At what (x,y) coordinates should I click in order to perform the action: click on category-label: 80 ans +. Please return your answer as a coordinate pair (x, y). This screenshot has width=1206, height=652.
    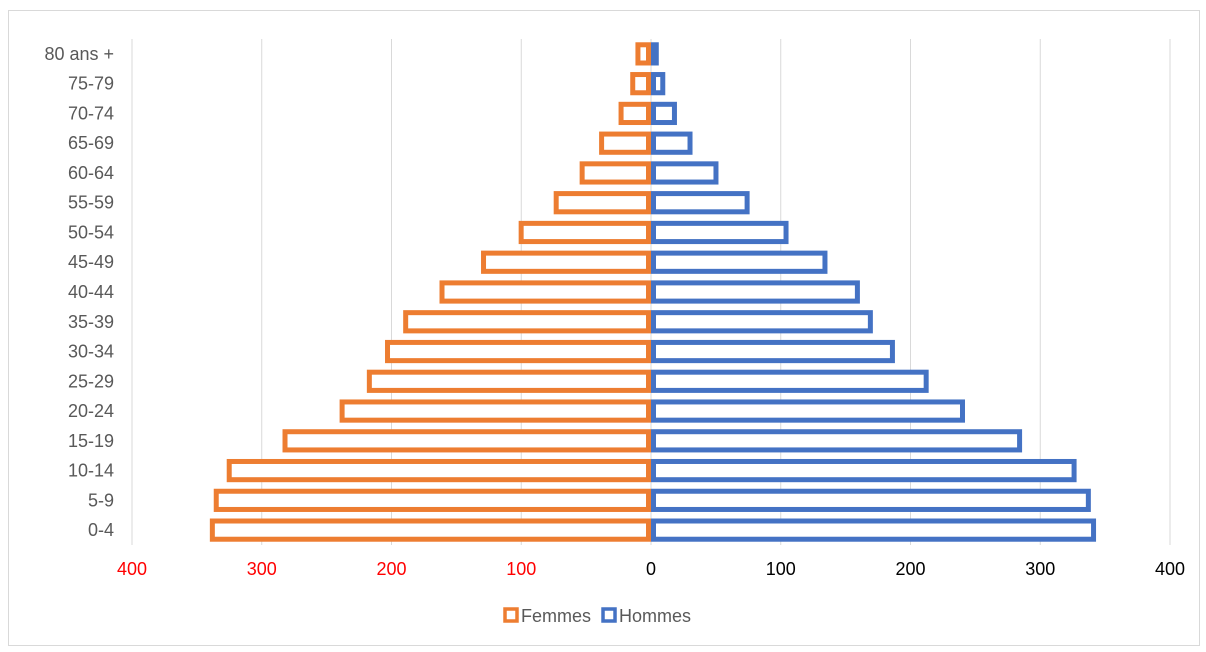
    Looking at the image, I should click on (79, 54).